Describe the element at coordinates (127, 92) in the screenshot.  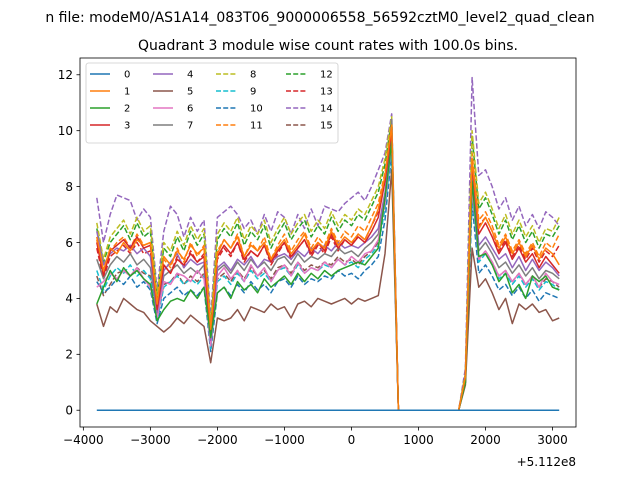
I see `legend-label-1: 1` at that location.